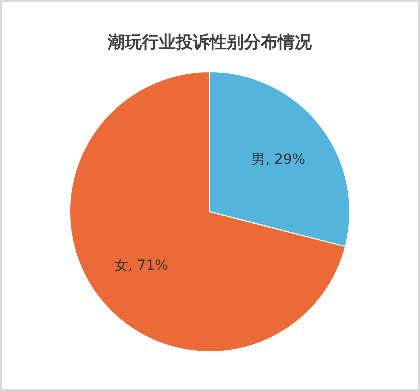 Image resolution: width=420 pixels, height=391 pixels. I want to click on data-label: , 71%, so click(148, 266).